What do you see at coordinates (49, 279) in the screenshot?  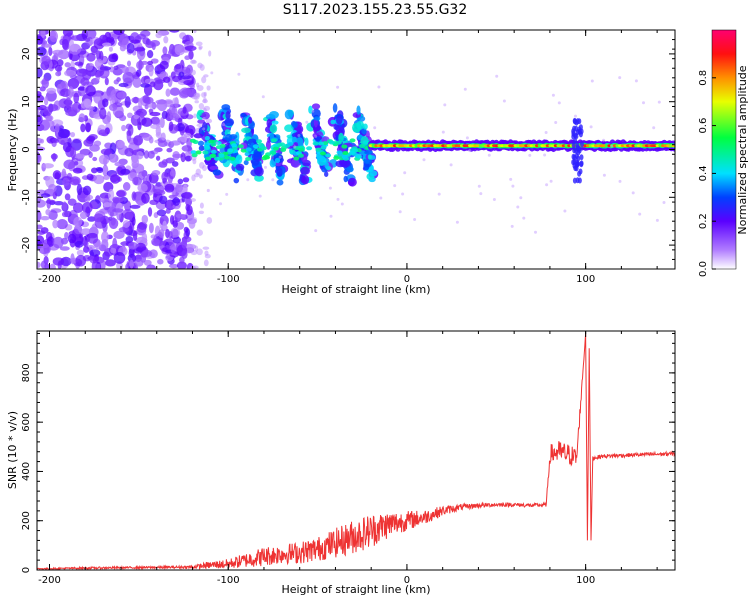 I see `spectrogram-xtick-label: -200` at bounding box center [49, 279].